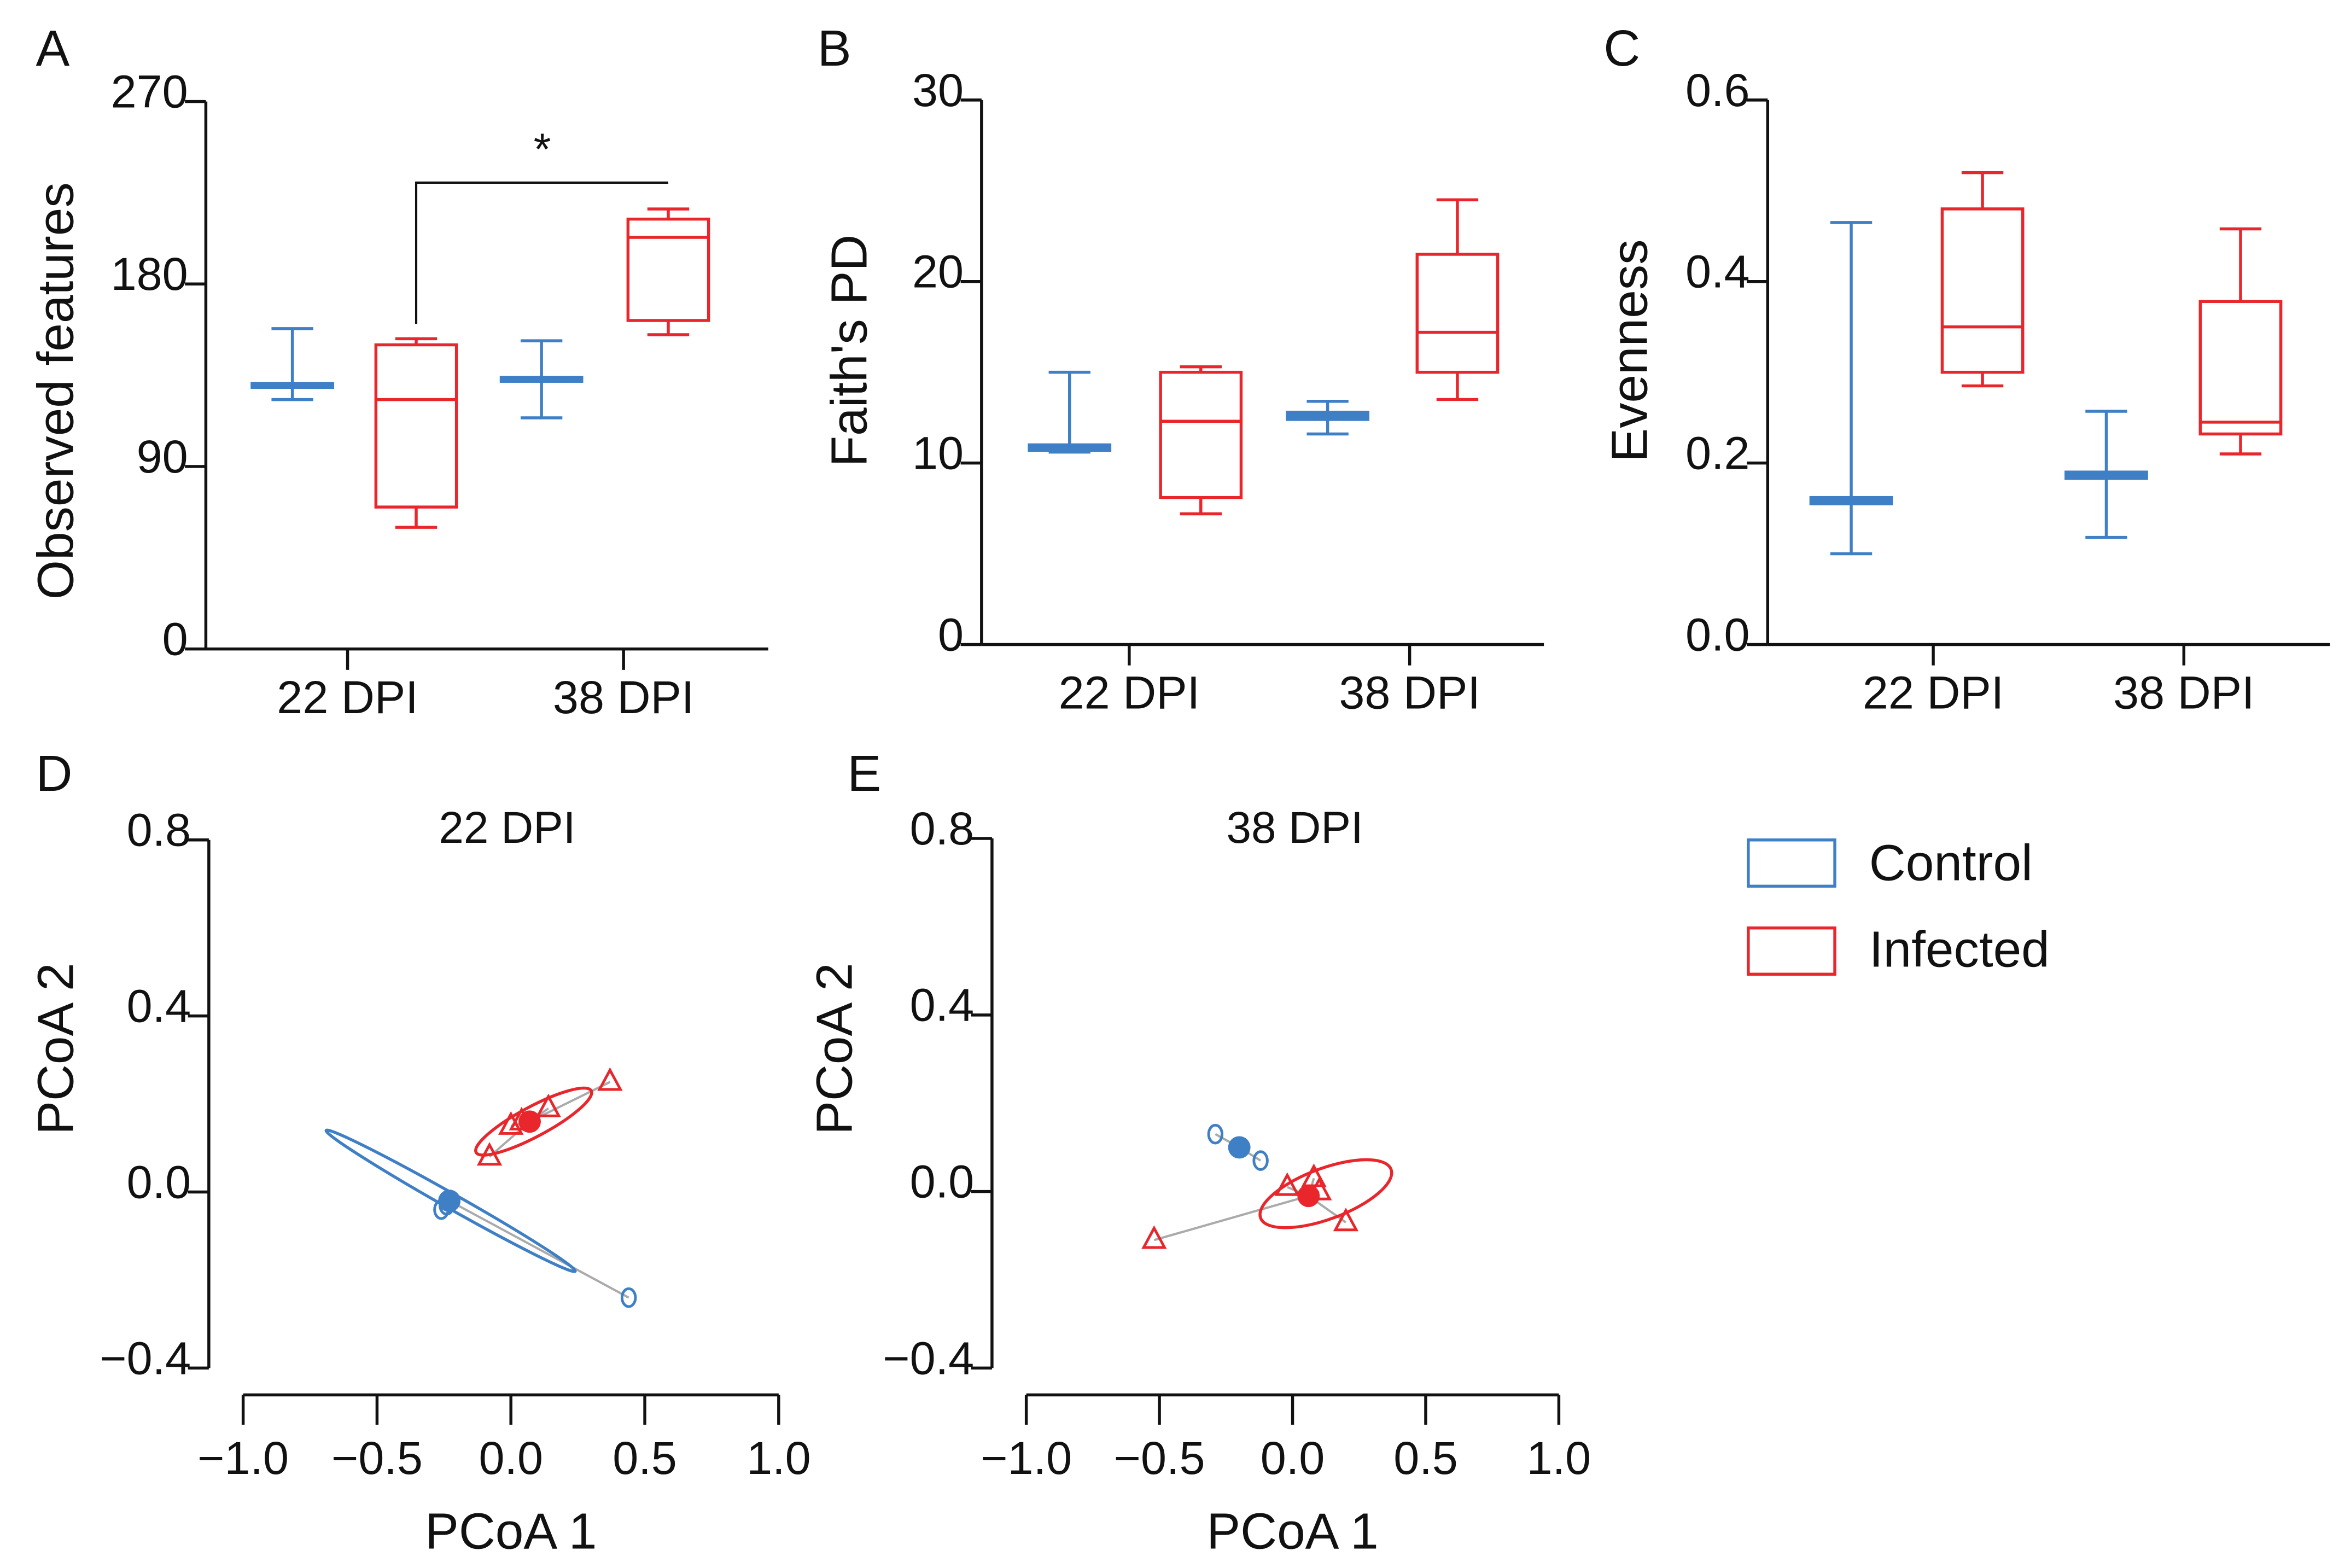 This screenshot has width=2339, height=1568. What do you see at coordinates (938, 453) in the screenshot?
I see `y-tick-label: 10` at bounding box center [938, 453].